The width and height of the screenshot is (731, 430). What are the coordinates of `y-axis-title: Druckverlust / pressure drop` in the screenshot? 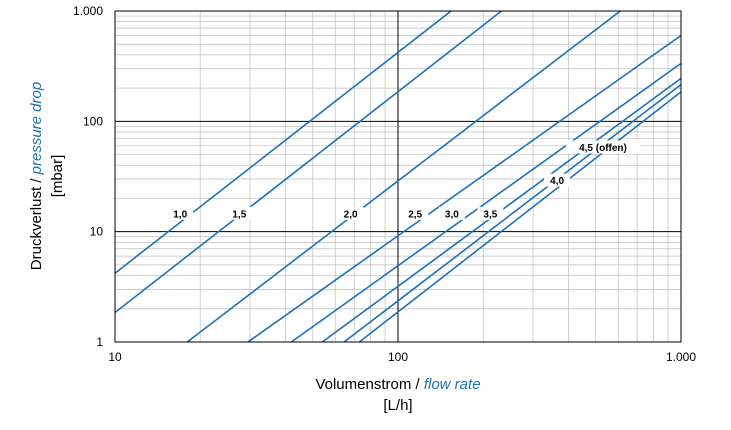 It's located at (36, 176).